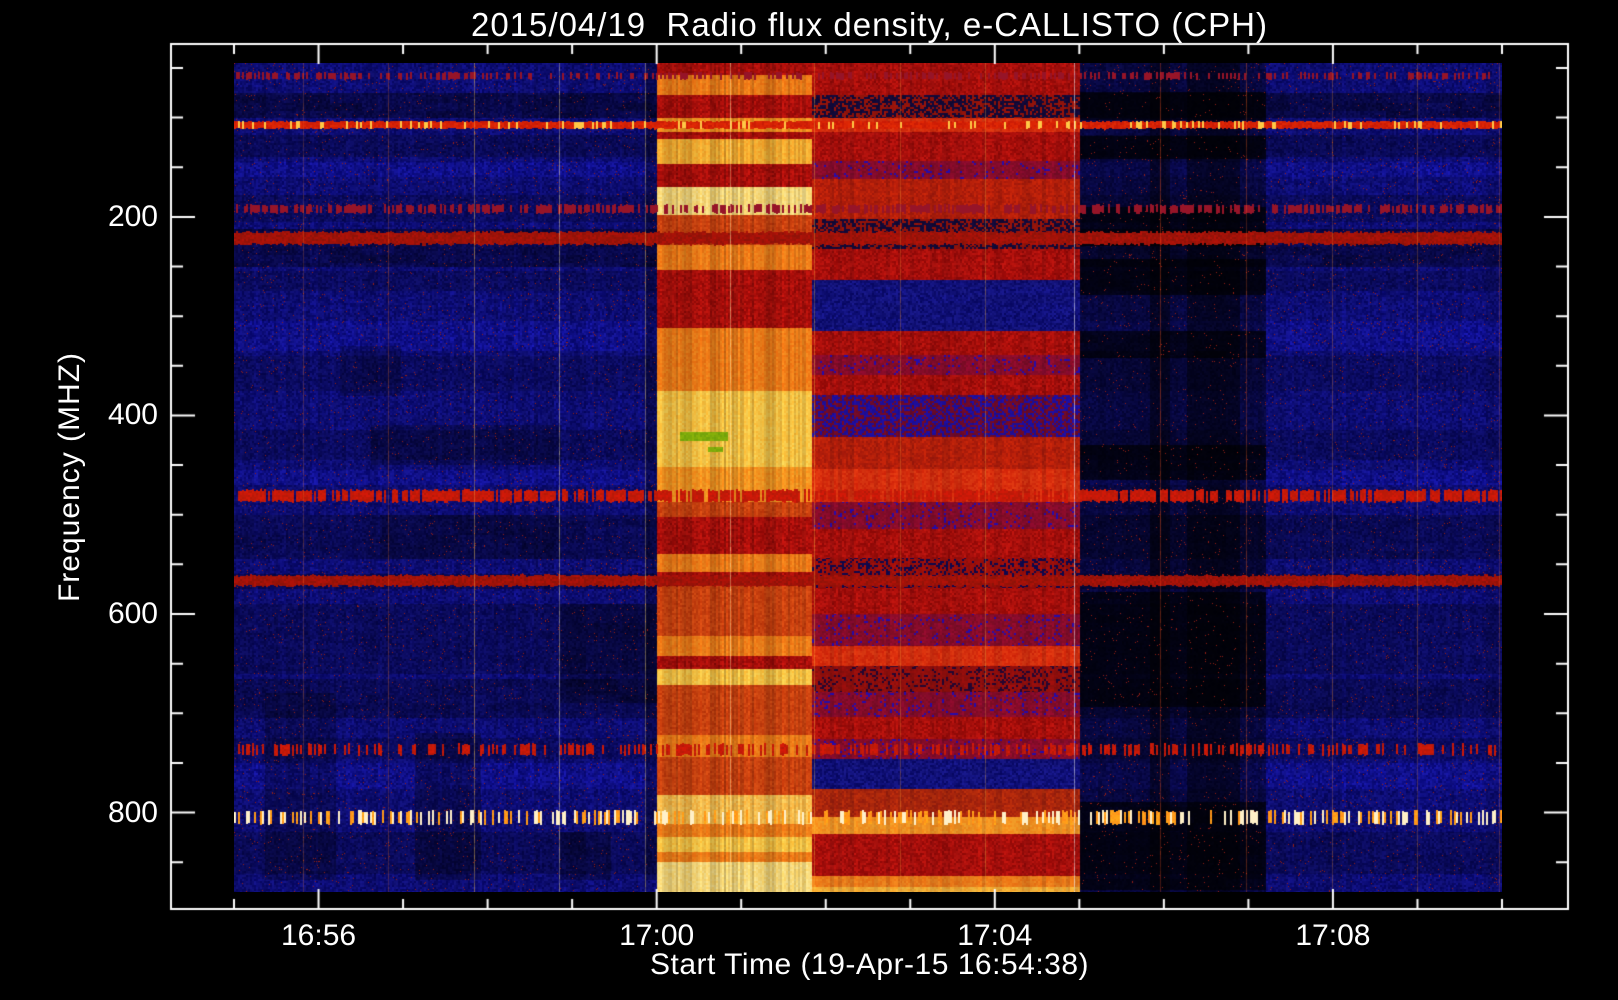 This screenshot has height=1000, width=1618. Describe the element at coordinates (869, 964) in the screenshot. I see `x-axis-label: Start Time (19-Apr-15 16:54:38)` at that location.